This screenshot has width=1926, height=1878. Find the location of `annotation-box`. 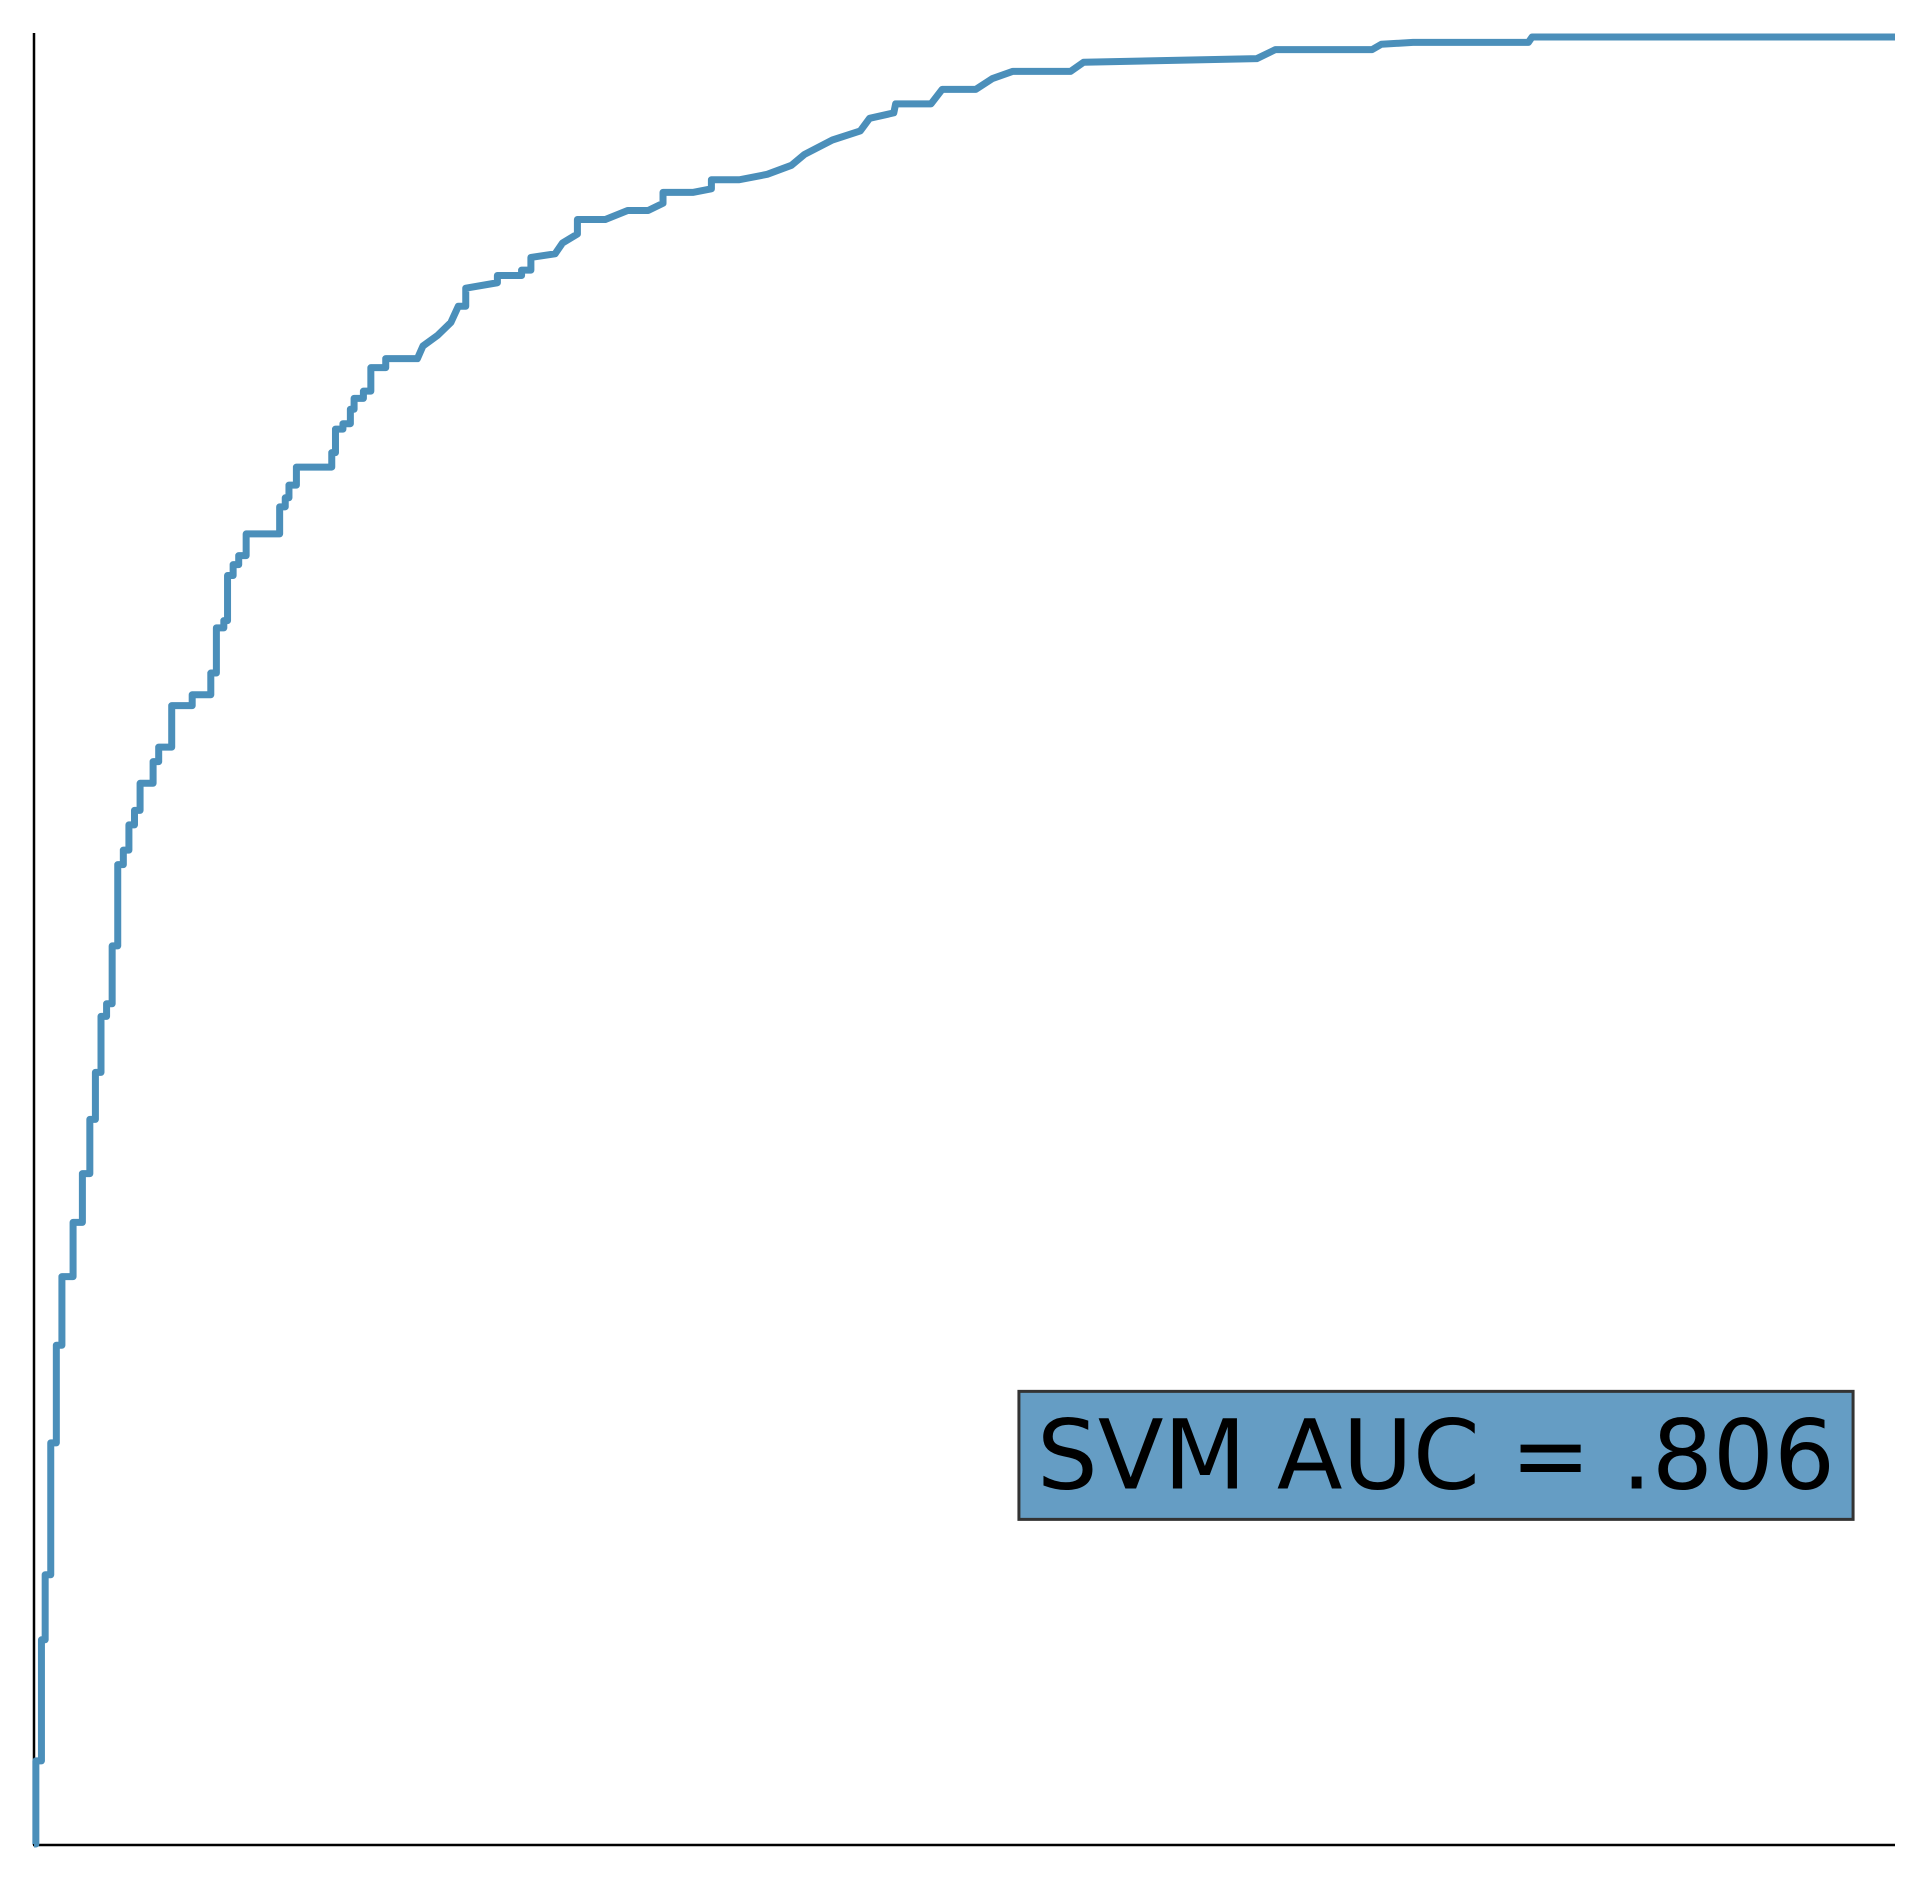

annotation-box is located at coordinates (1436, 1455).